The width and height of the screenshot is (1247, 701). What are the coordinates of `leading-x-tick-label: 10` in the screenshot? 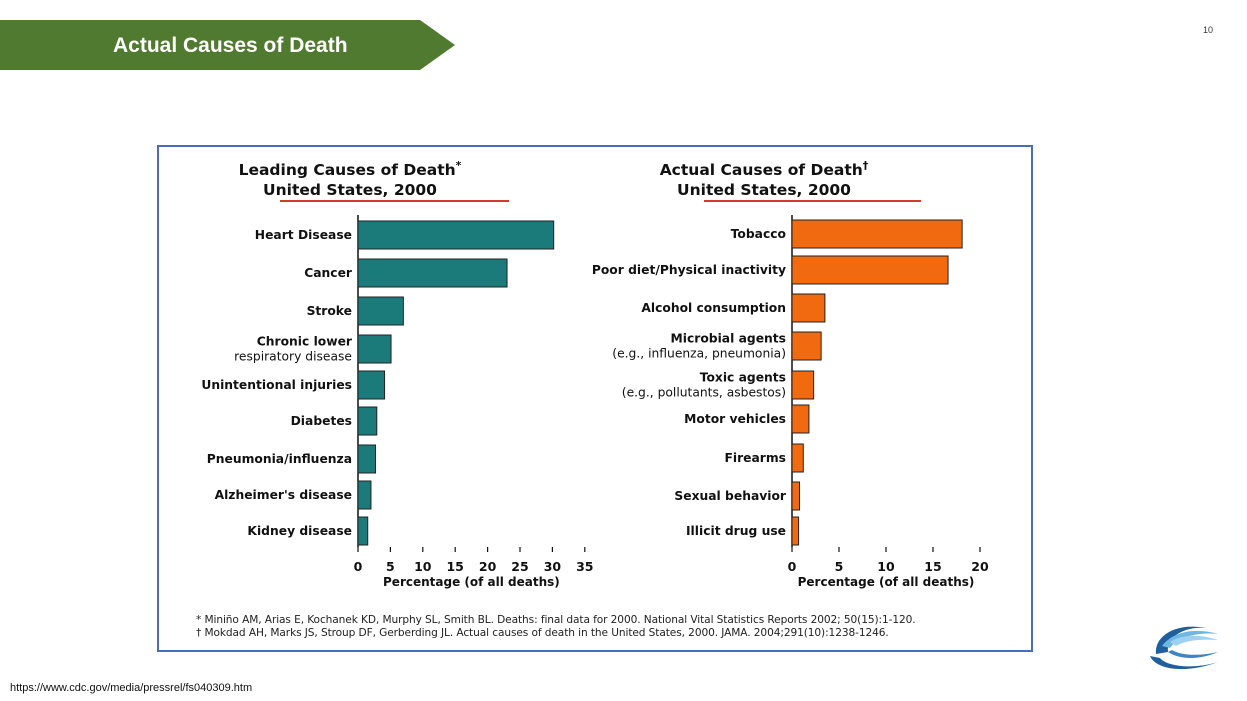 It's located at (423, 566).